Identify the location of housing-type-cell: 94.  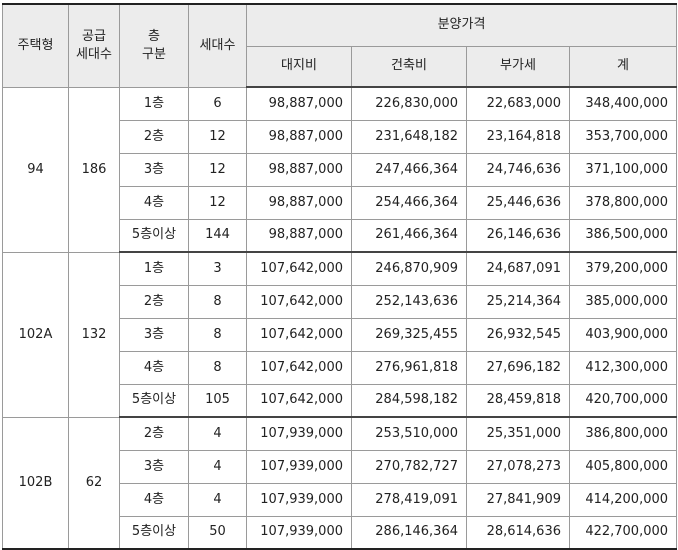
(35, 169).